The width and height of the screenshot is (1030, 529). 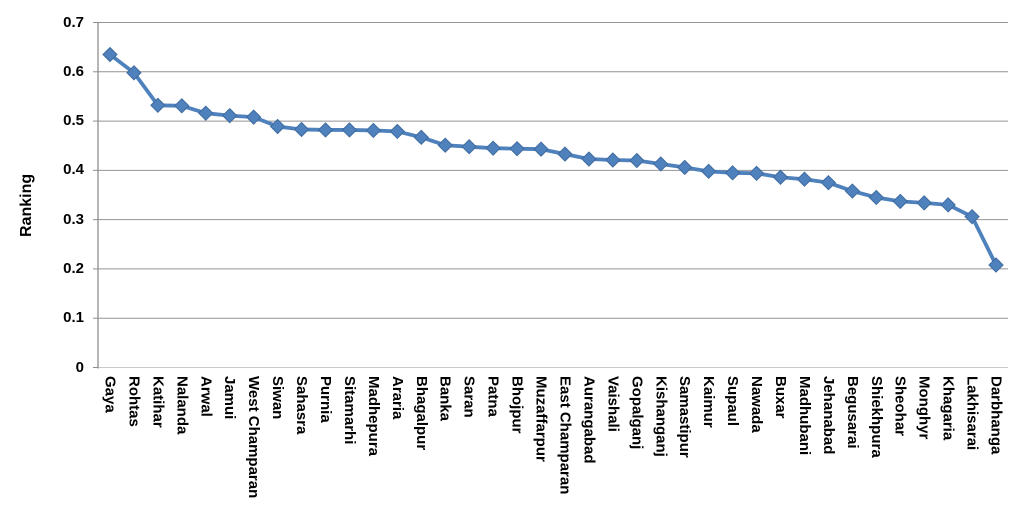 What do you see at coordinates (73, 71) in the screenshot?
I see `y-tick-label: 0.6` at bounding box center [73, 71].